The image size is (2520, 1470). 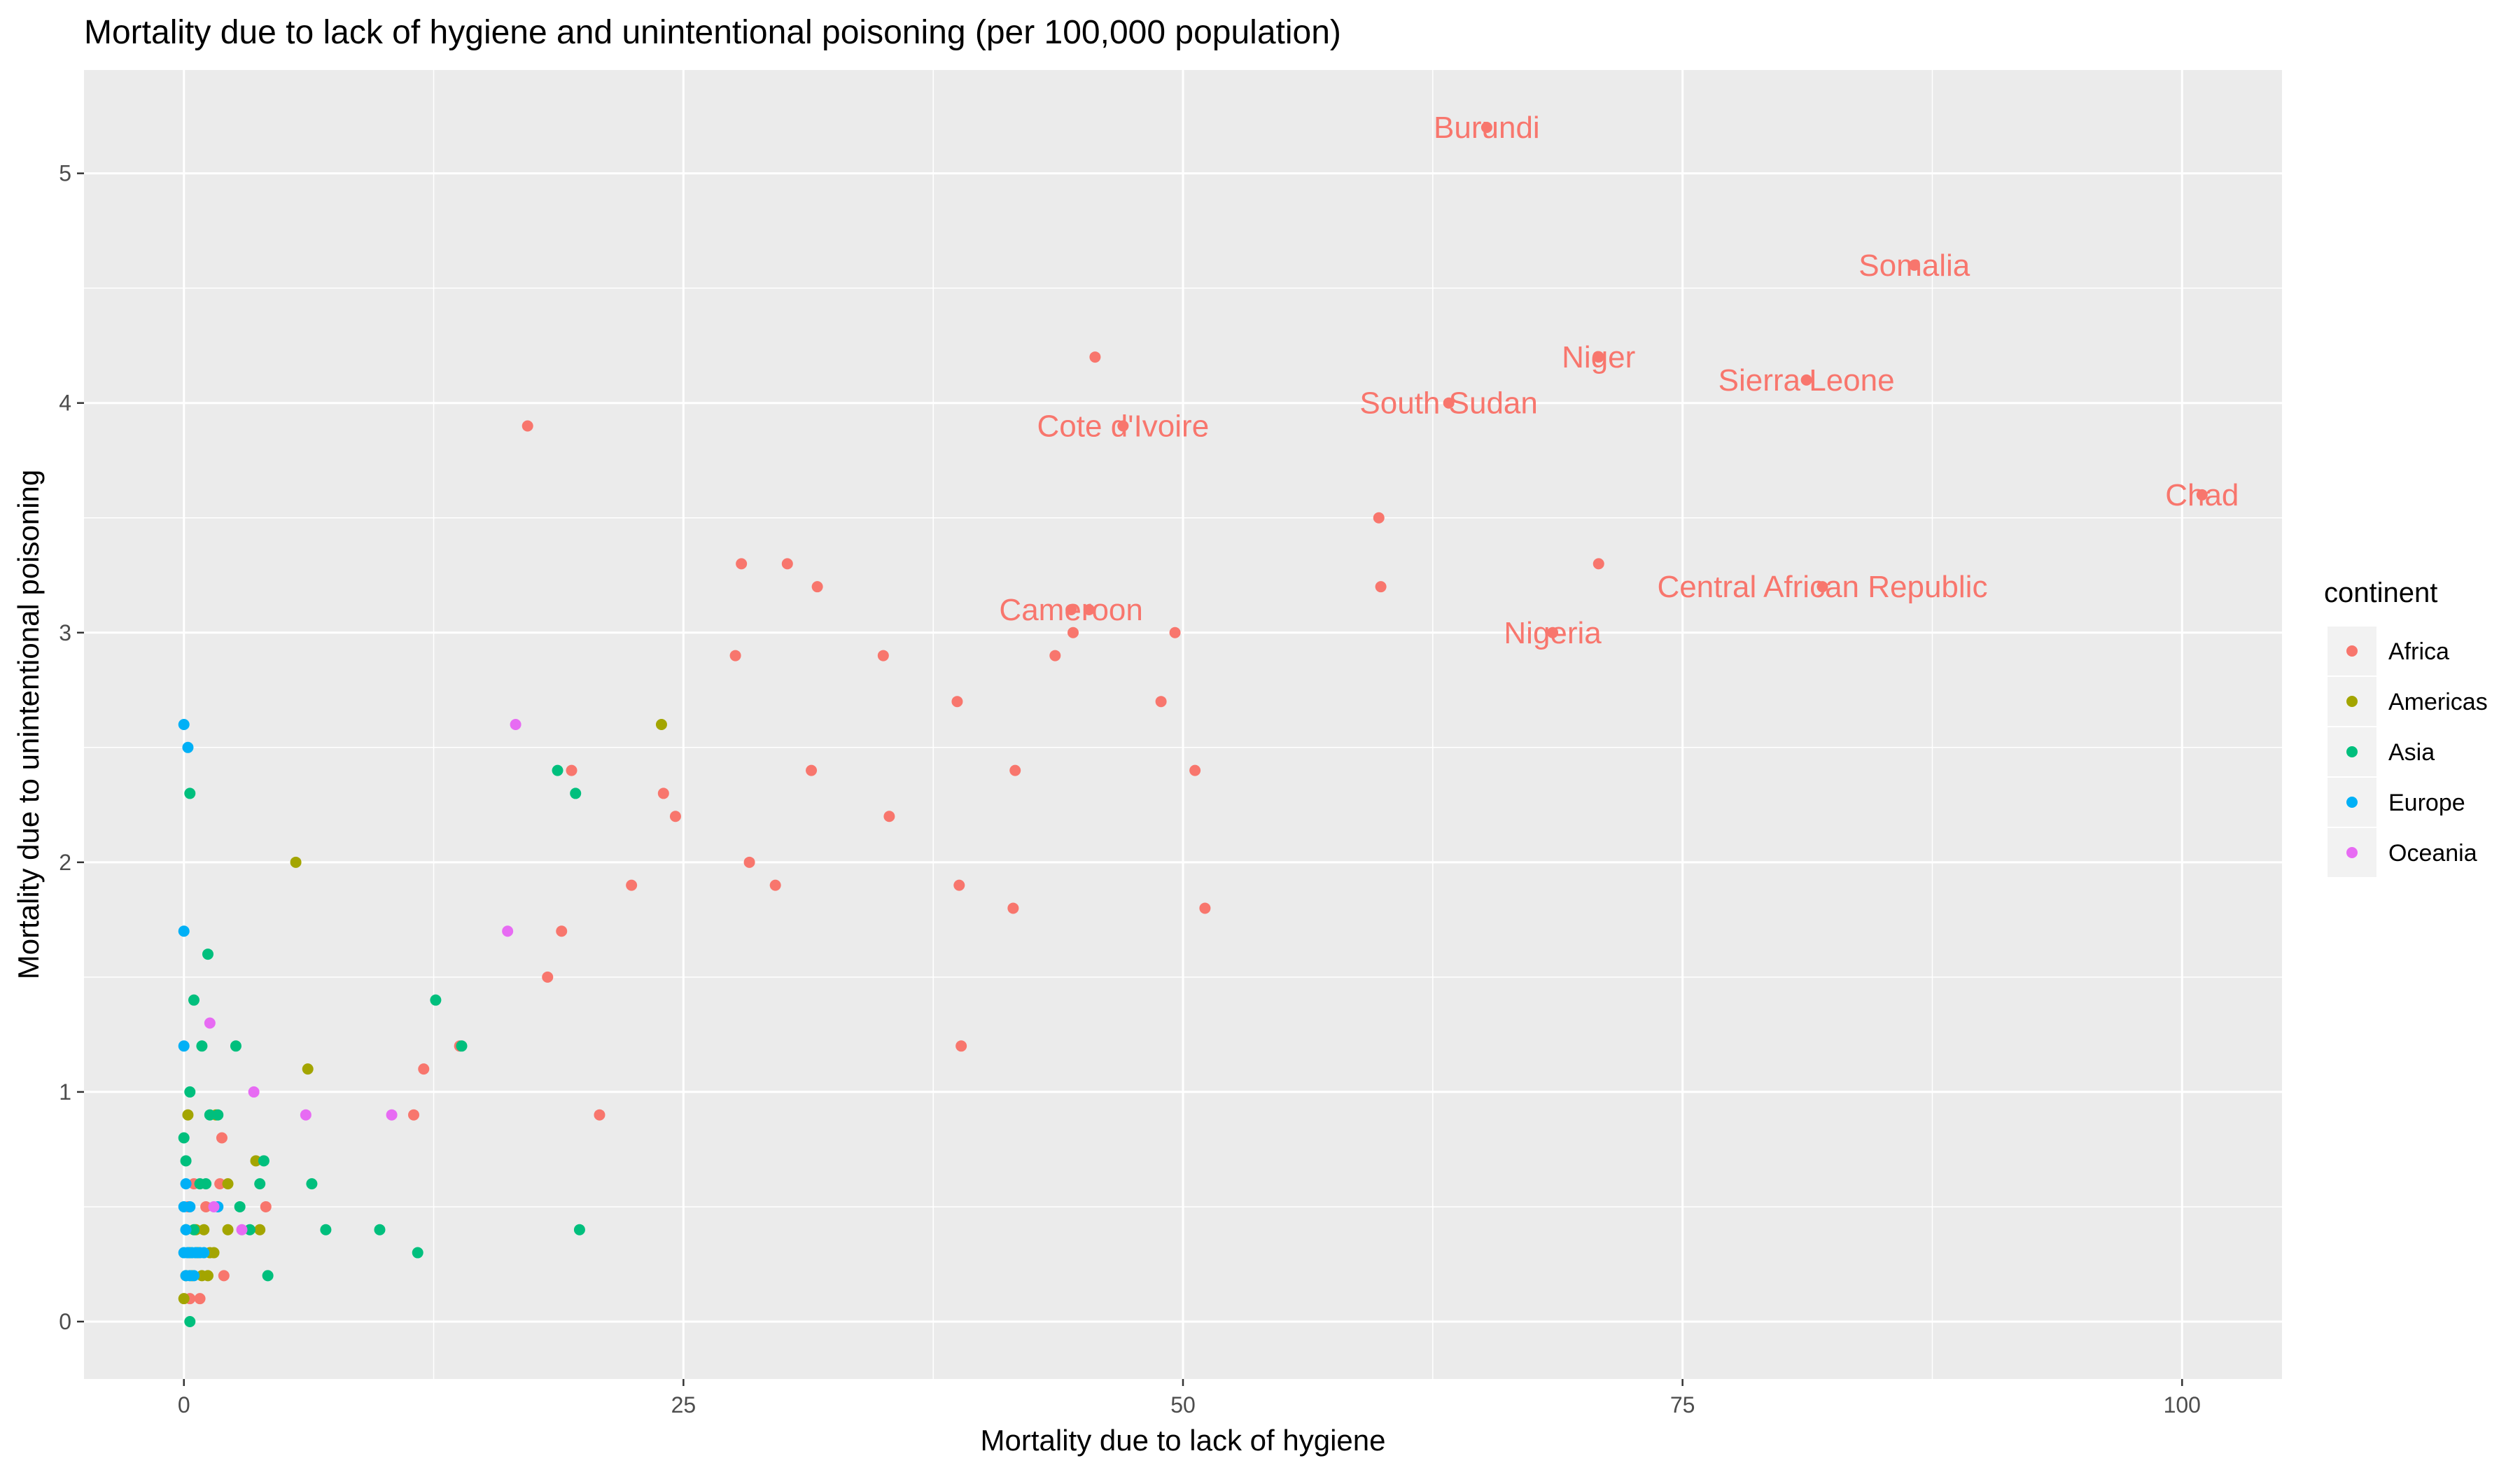 What do you see at coordinates (71, 747) in the screenshot?
I see `y-axis-ticks: 0 1 2 3 4 5` at bounding box center [71, 747].